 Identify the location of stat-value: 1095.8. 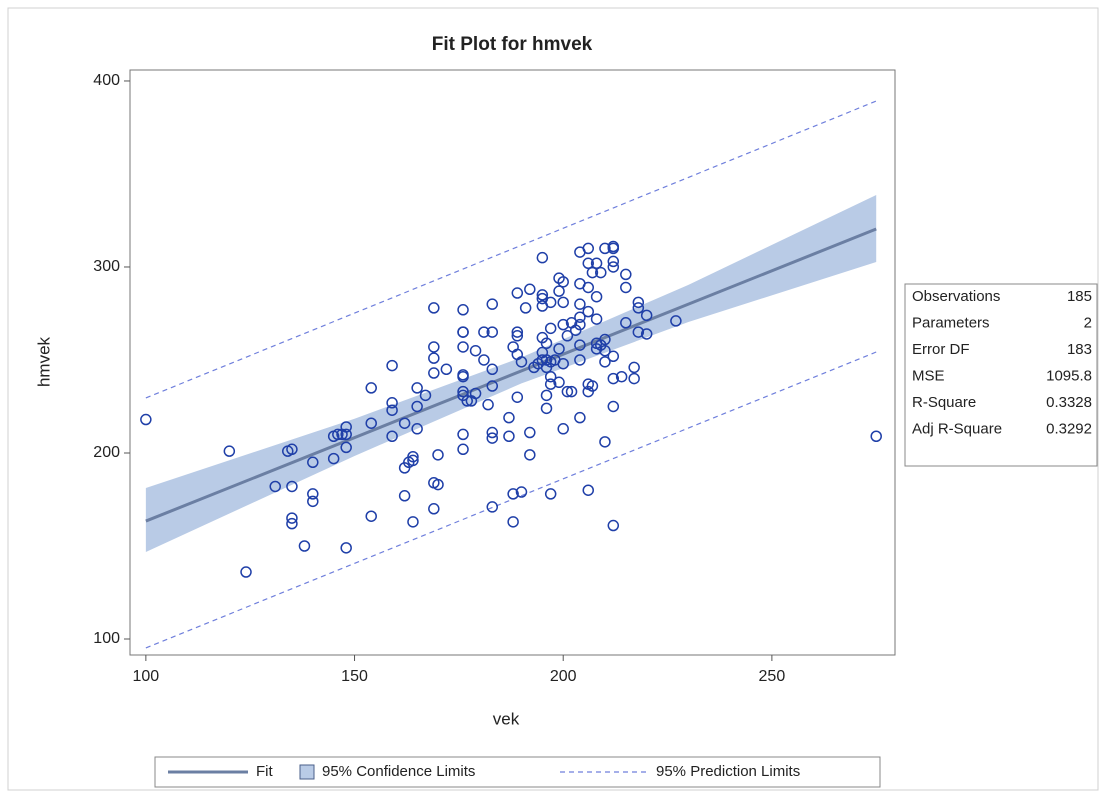
(1069, 375).